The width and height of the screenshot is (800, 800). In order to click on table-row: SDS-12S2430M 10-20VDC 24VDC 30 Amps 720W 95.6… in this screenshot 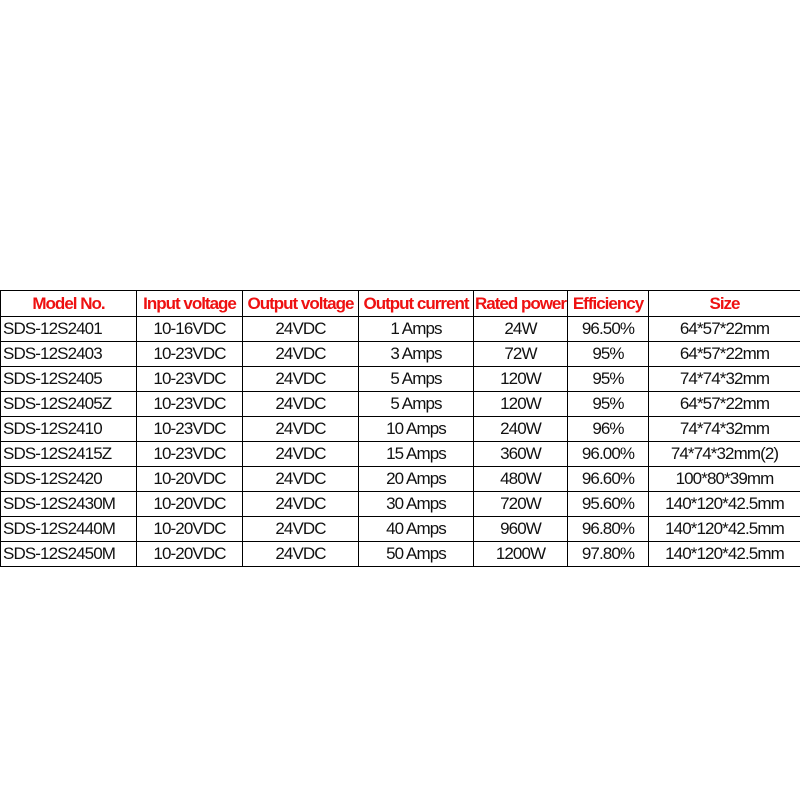, I will do `click(400, 504)`.